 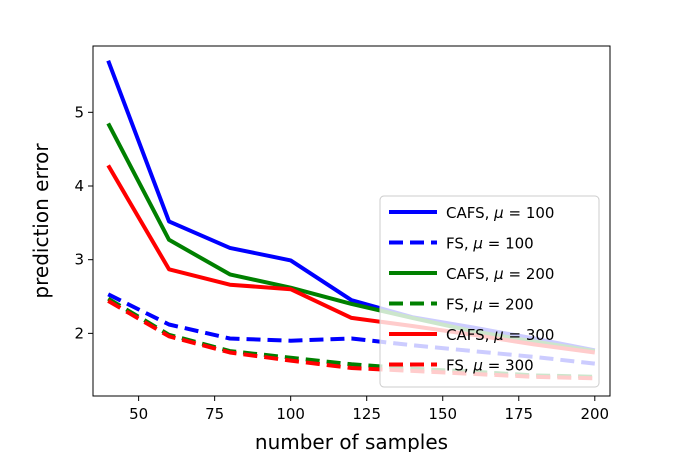 I want to click on y-tick-label: 3, so click(x=79, y=260).